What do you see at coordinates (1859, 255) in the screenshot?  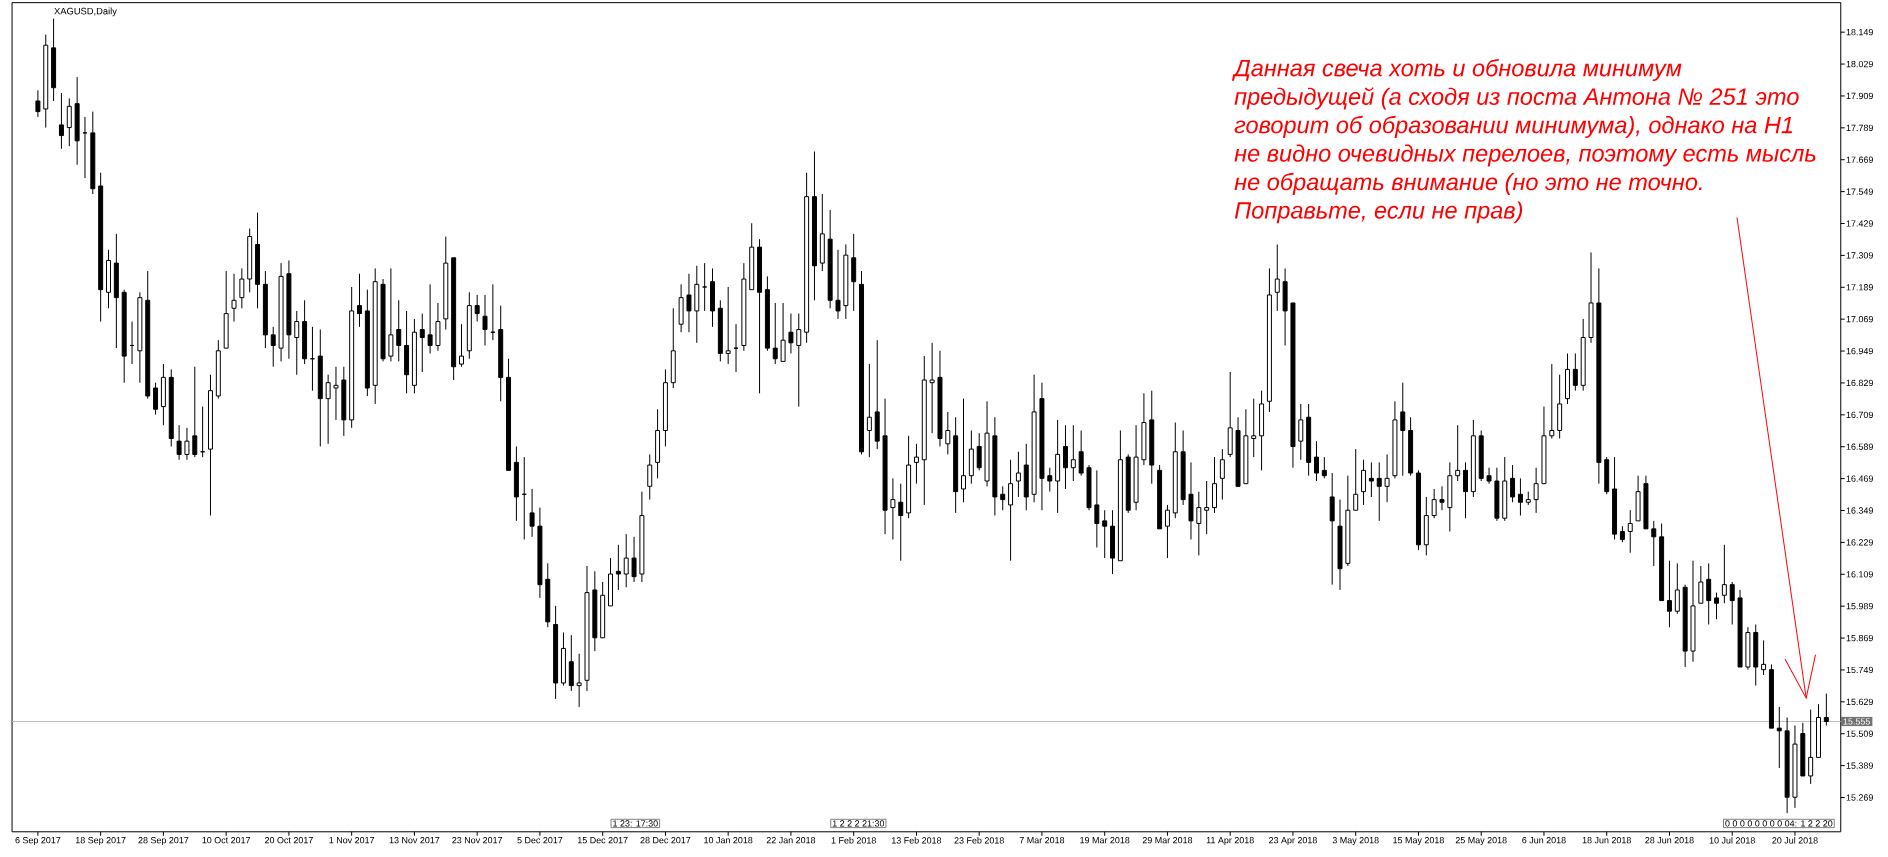 I see `y-tick-label: 17.309` at bounding box center [1859, 255].